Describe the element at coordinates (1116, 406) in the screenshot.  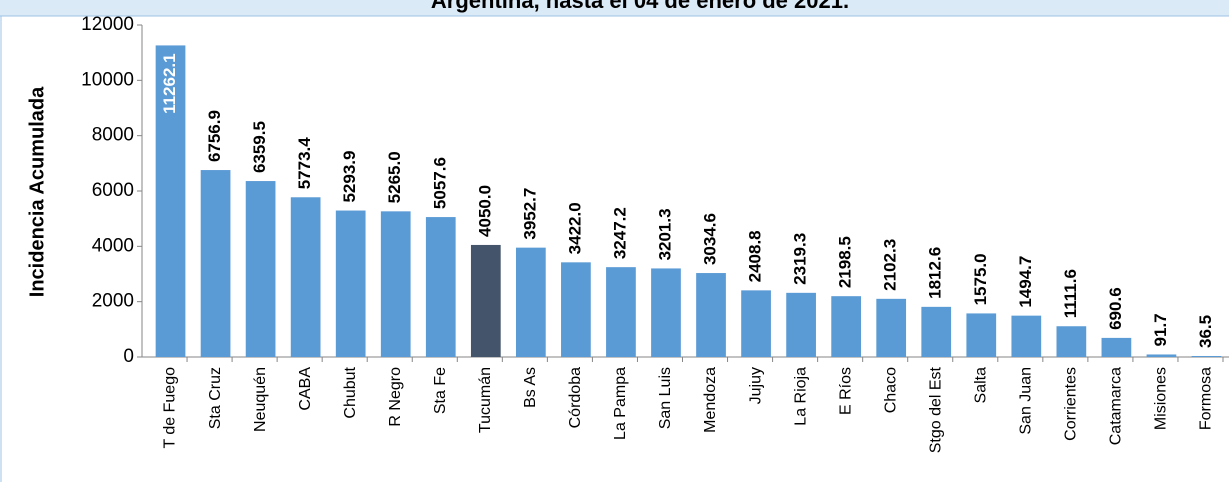
I see `x-tick-label: Catamarca` at that location.